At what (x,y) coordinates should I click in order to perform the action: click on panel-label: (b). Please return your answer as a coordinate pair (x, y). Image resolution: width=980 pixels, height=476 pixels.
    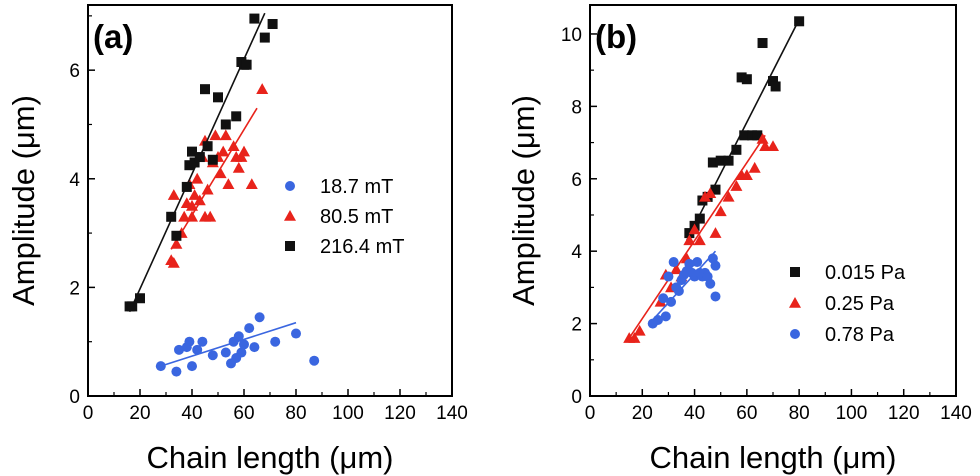
    Looking at the image, I should click on (616, 36).